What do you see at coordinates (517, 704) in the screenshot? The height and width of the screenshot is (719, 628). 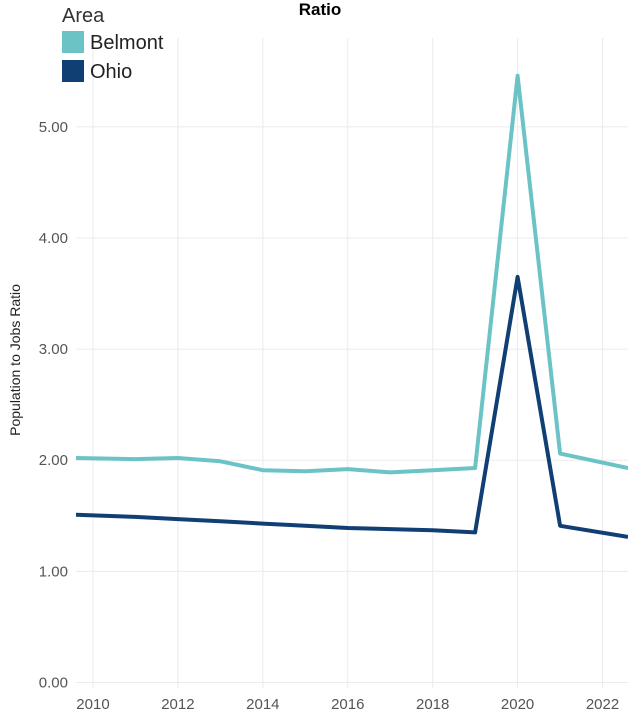 I see `x-tick-label: 2020` at bounding box center [517, 704].